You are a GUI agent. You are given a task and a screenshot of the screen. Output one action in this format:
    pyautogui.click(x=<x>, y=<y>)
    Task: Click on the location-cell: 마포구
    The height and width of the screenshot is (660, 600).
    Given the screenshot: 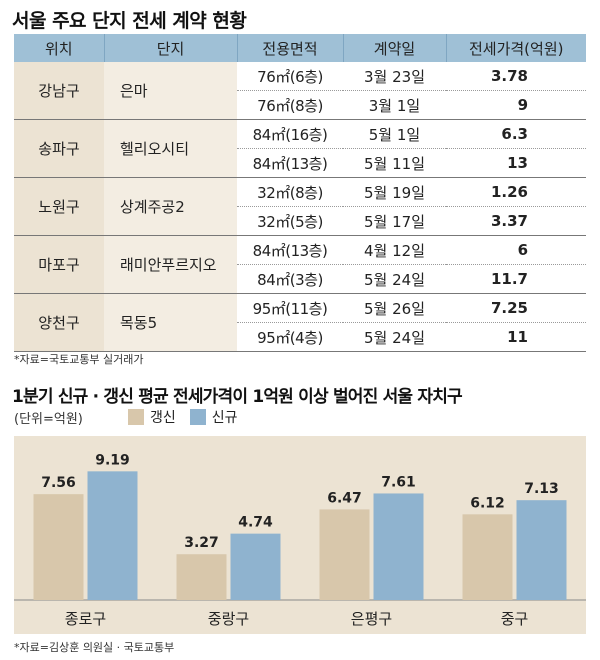 What is the action you would take?
    pyautogui.click(x=59, y=264)
    